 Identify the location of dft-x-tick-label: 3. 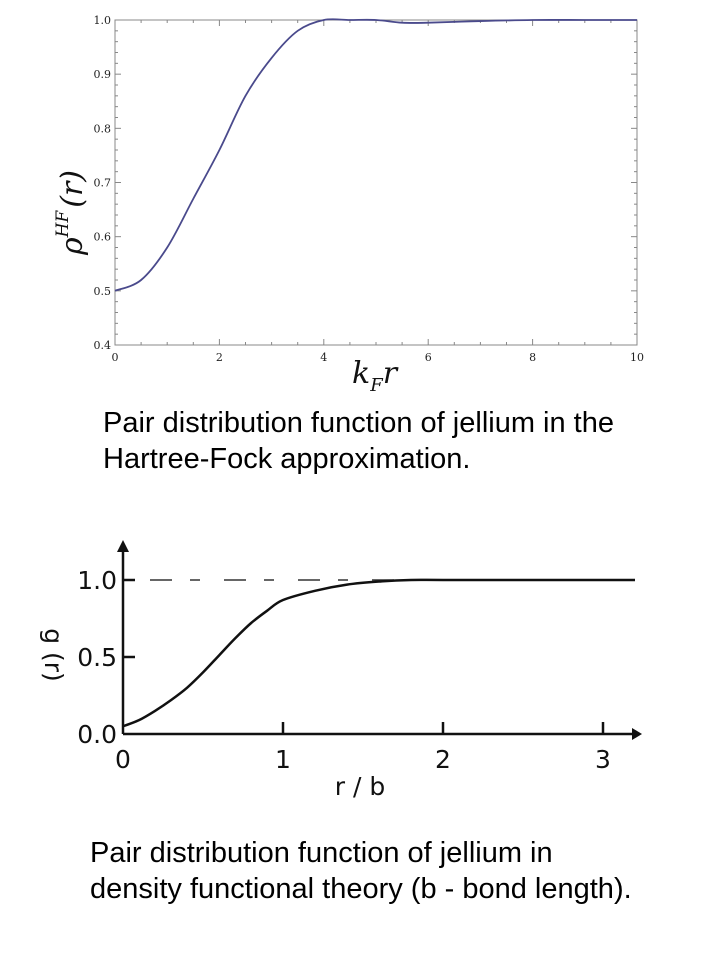
(603, 759).